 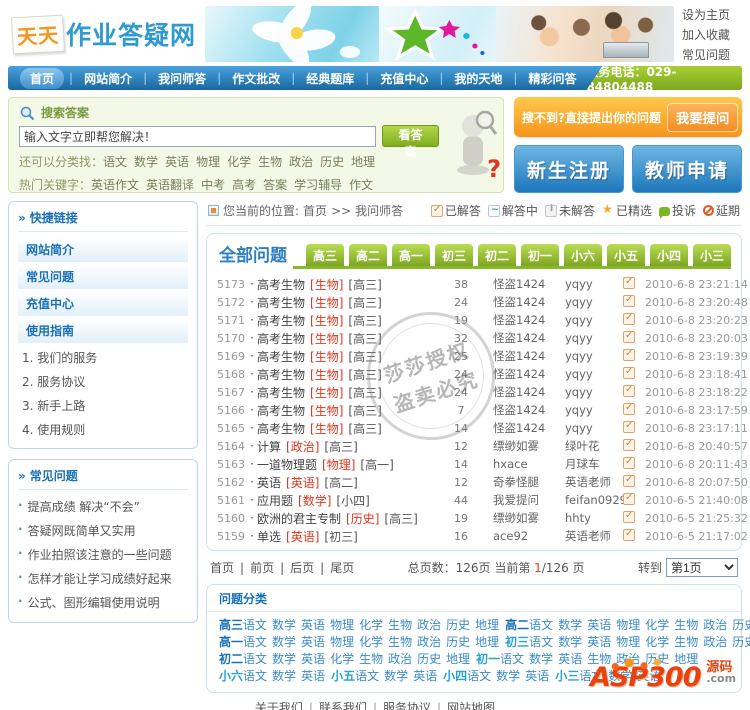 I want to click on footer-link: 服务协议, so click(x=407, y=705).